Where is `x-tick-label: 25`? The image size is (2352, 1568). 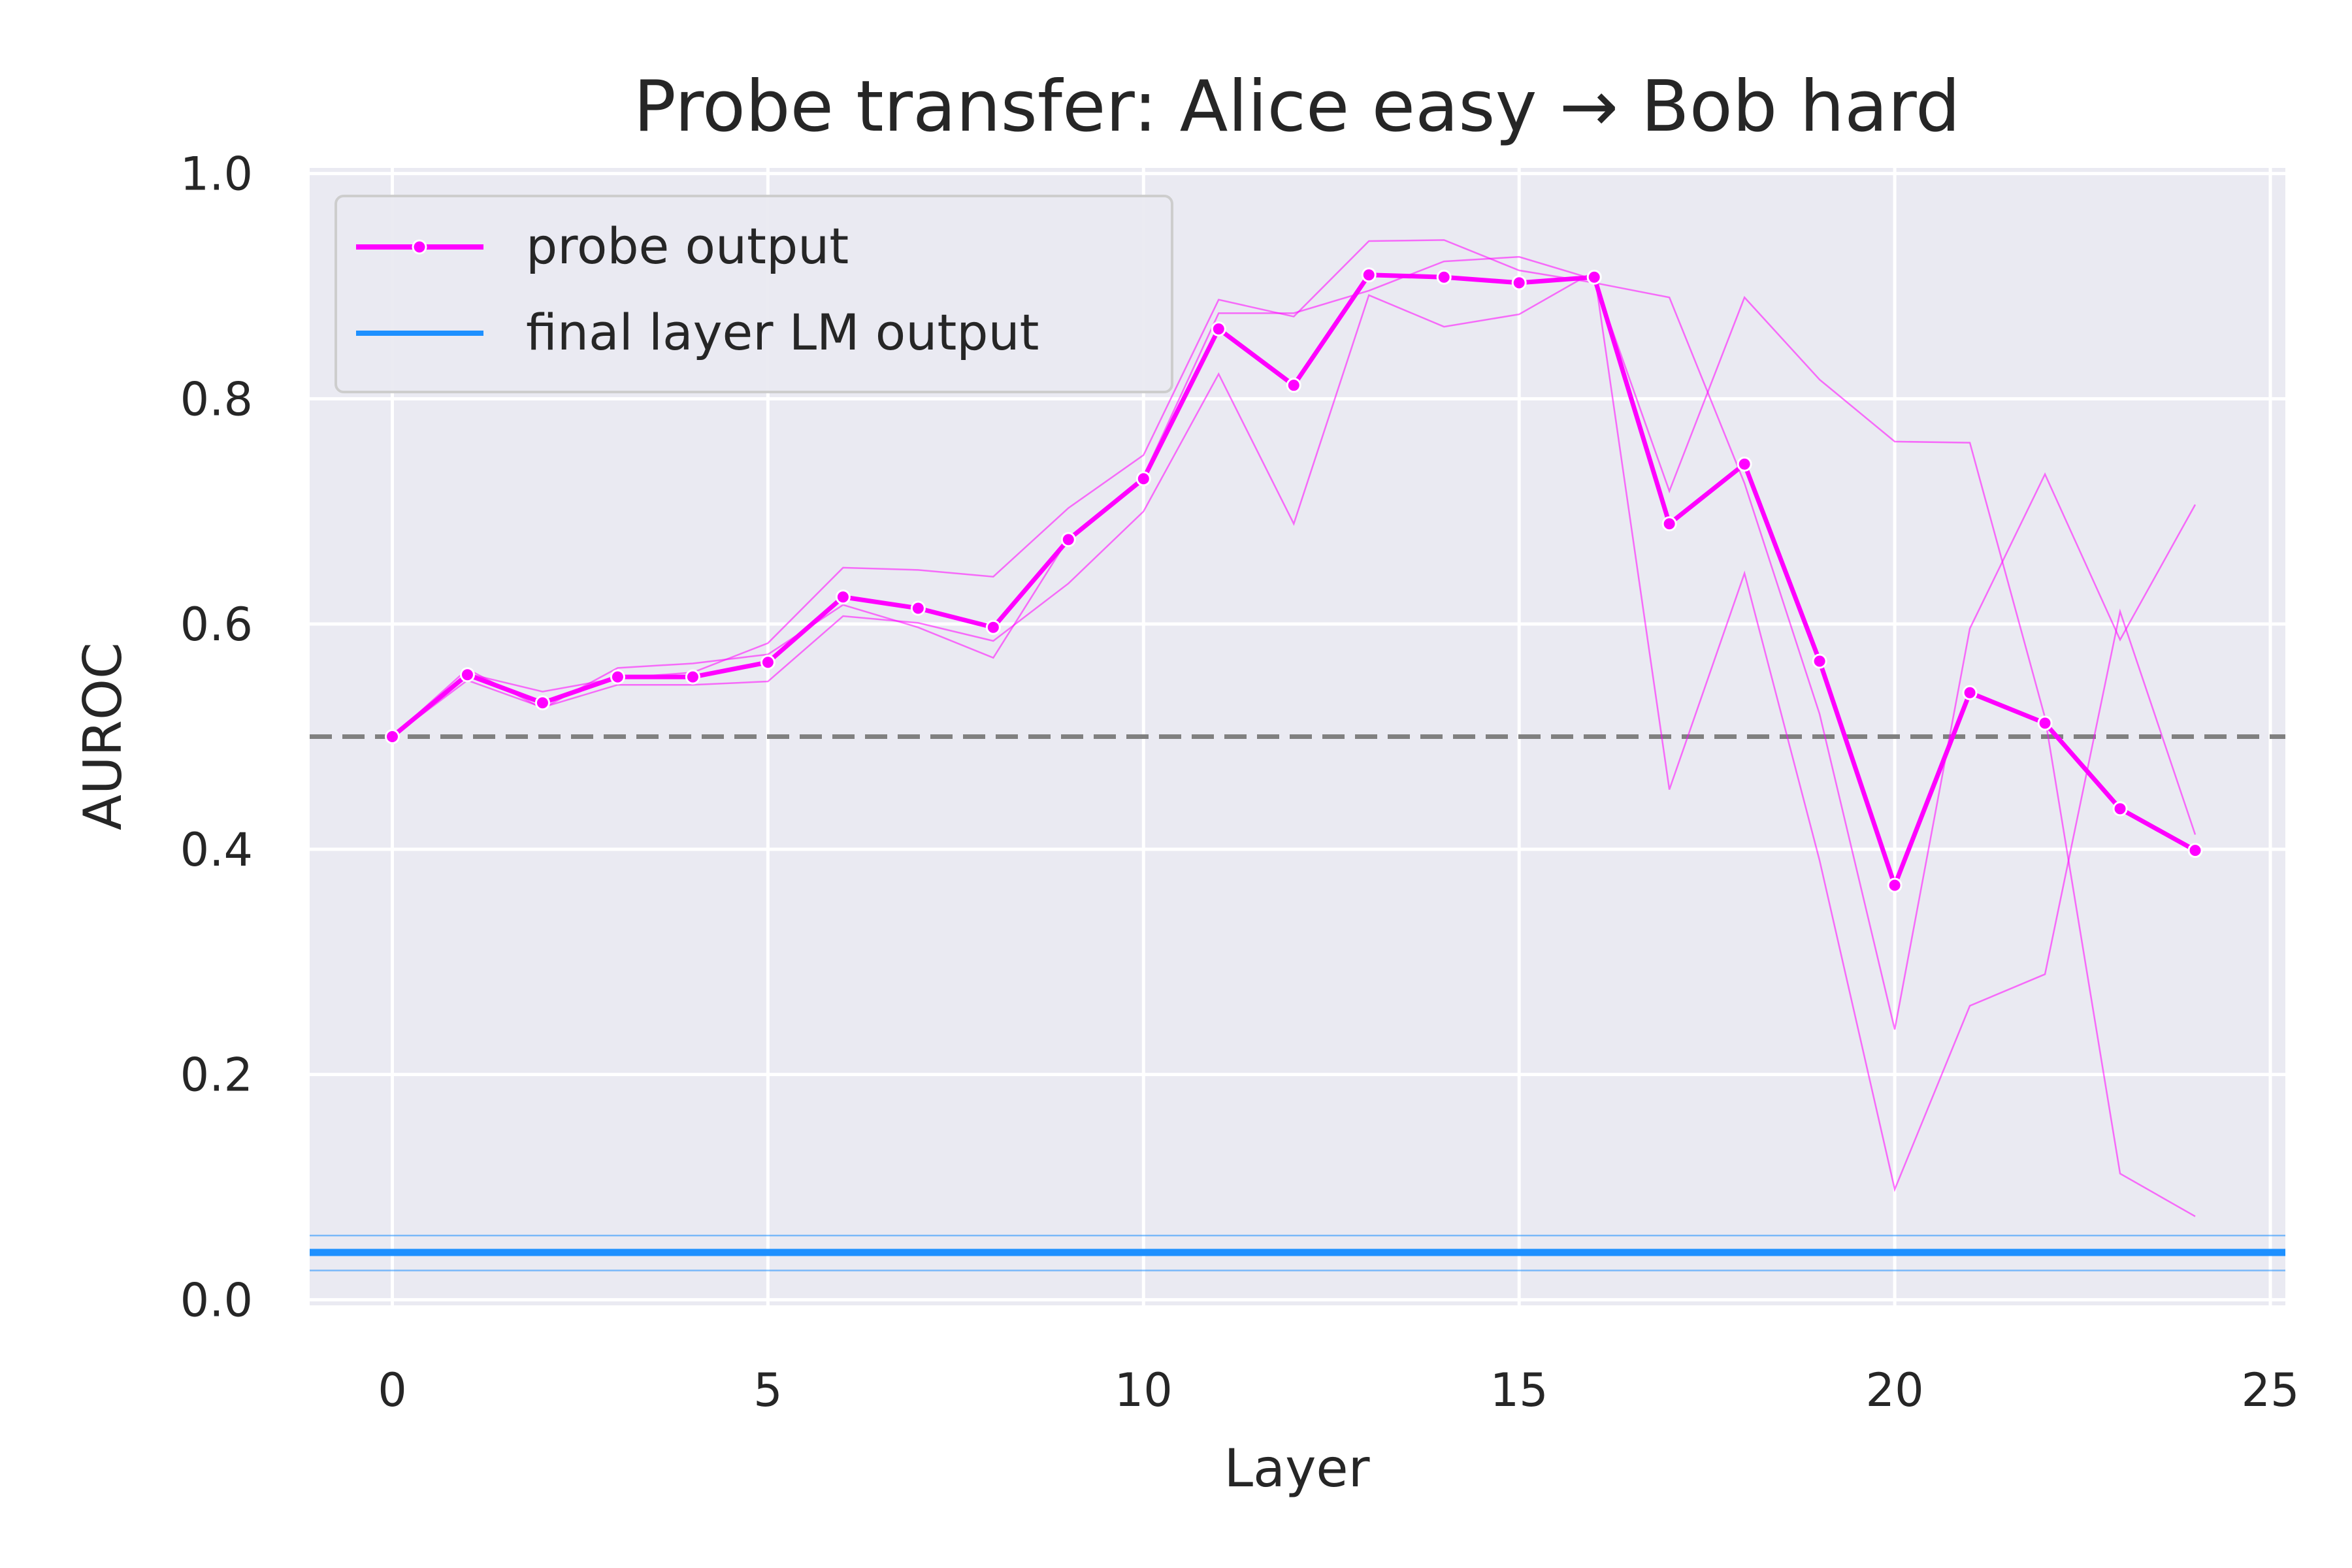
x-tick-label: 25 is located at coordinates (2270, 1390).